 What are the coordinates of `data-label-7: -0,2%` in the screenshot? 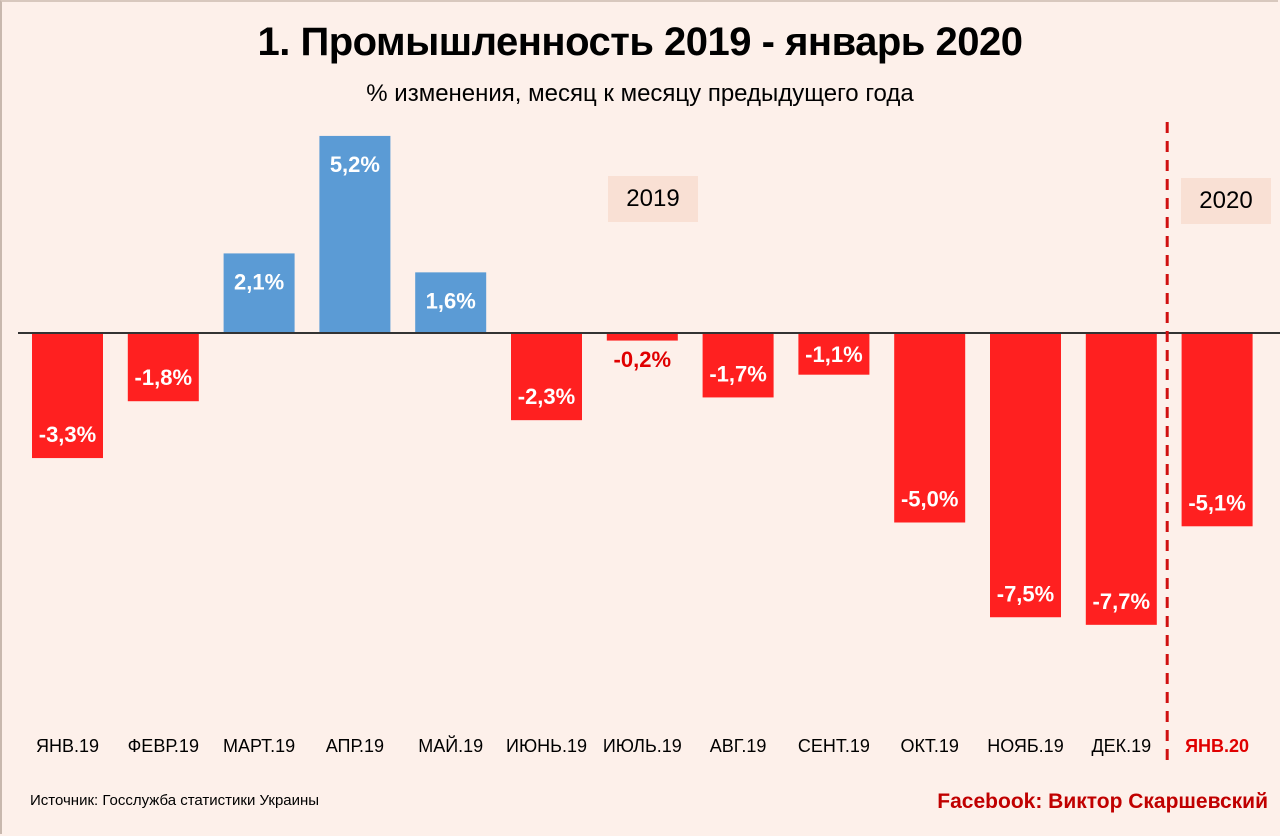 It's located at (642, 359).